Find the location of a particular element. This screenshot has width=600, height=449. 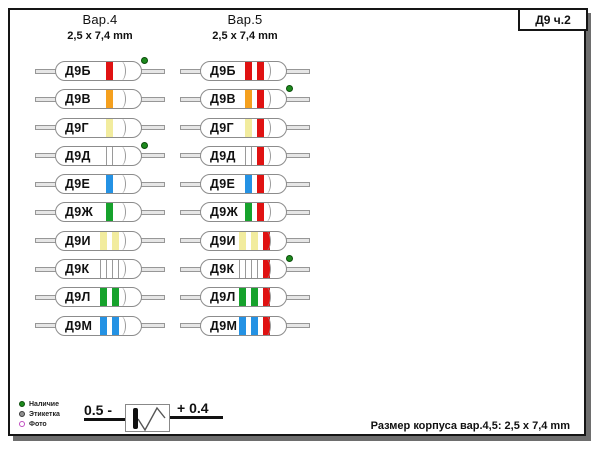

diode-var4-Д9В: Д9В is located at coordinates (100, 99).